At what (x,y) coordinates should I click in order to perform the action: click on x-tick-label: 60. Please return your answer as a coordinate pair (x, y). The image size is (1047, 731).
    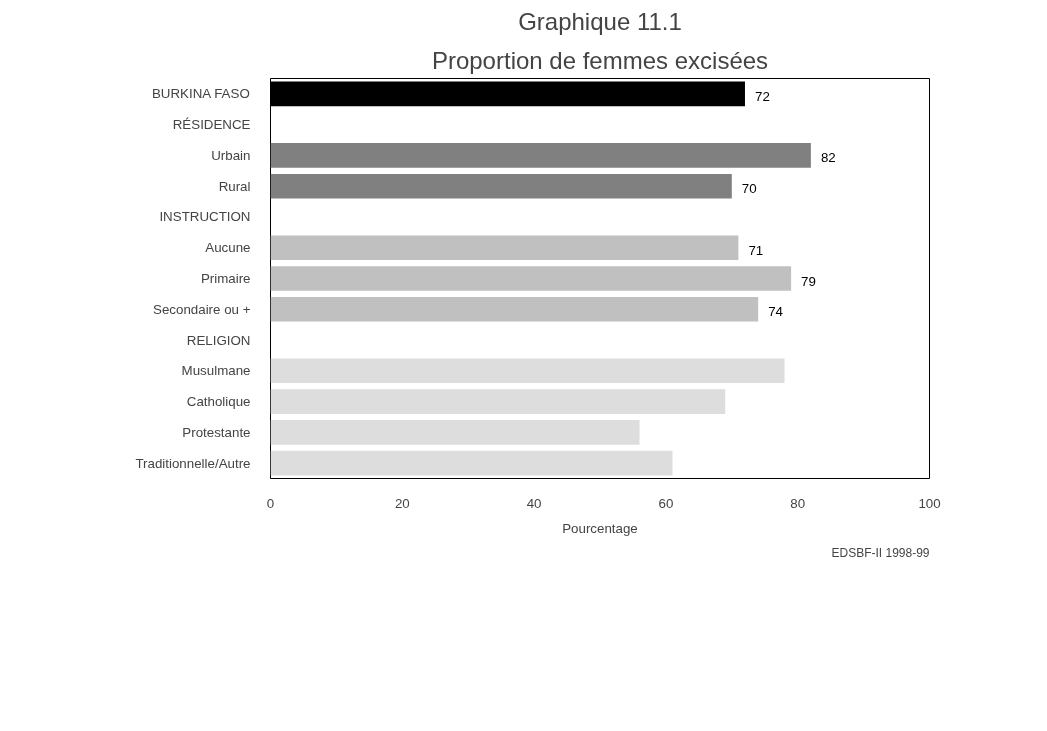
    Looking at the image, I should click on (666, 503).